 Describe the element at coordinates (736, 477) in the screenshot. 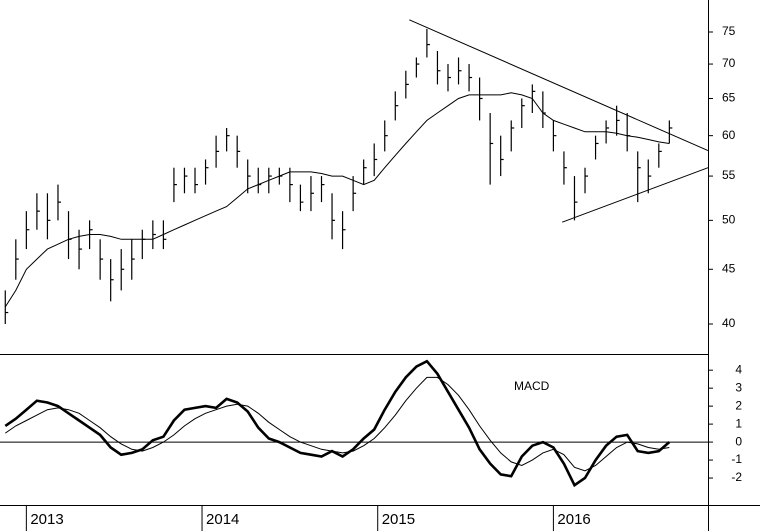

I see `y-tick-label: -2` at that location.